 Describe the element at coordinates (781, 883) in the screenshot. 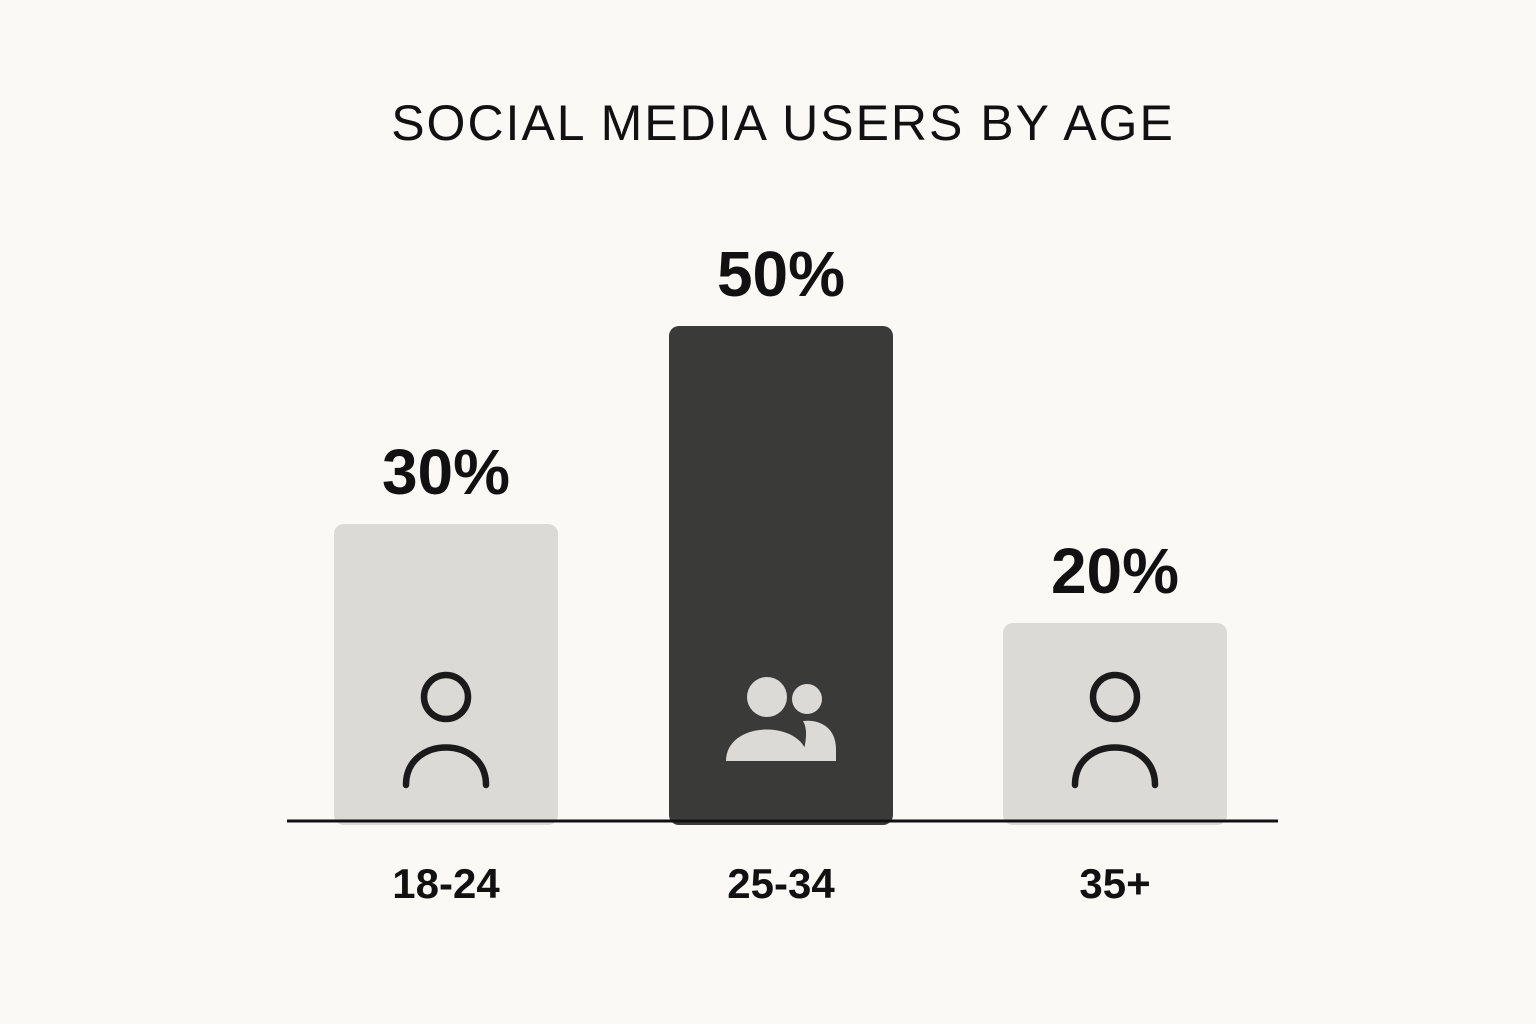

I see `x-tick-label: 25-34` at that location.